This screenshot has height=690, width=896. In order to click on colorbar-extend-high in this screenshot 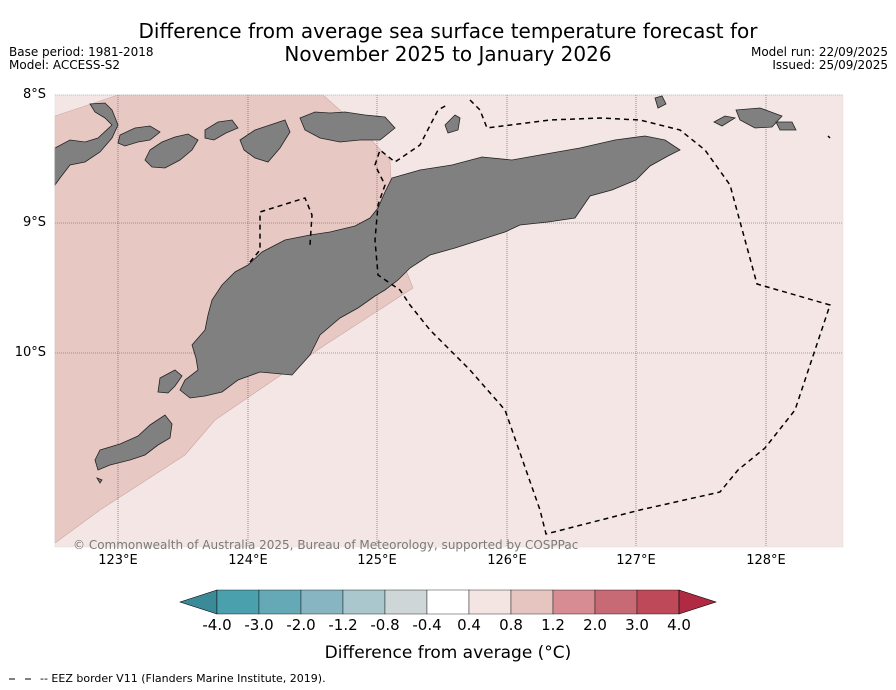, I will do `click(697, 602)`.